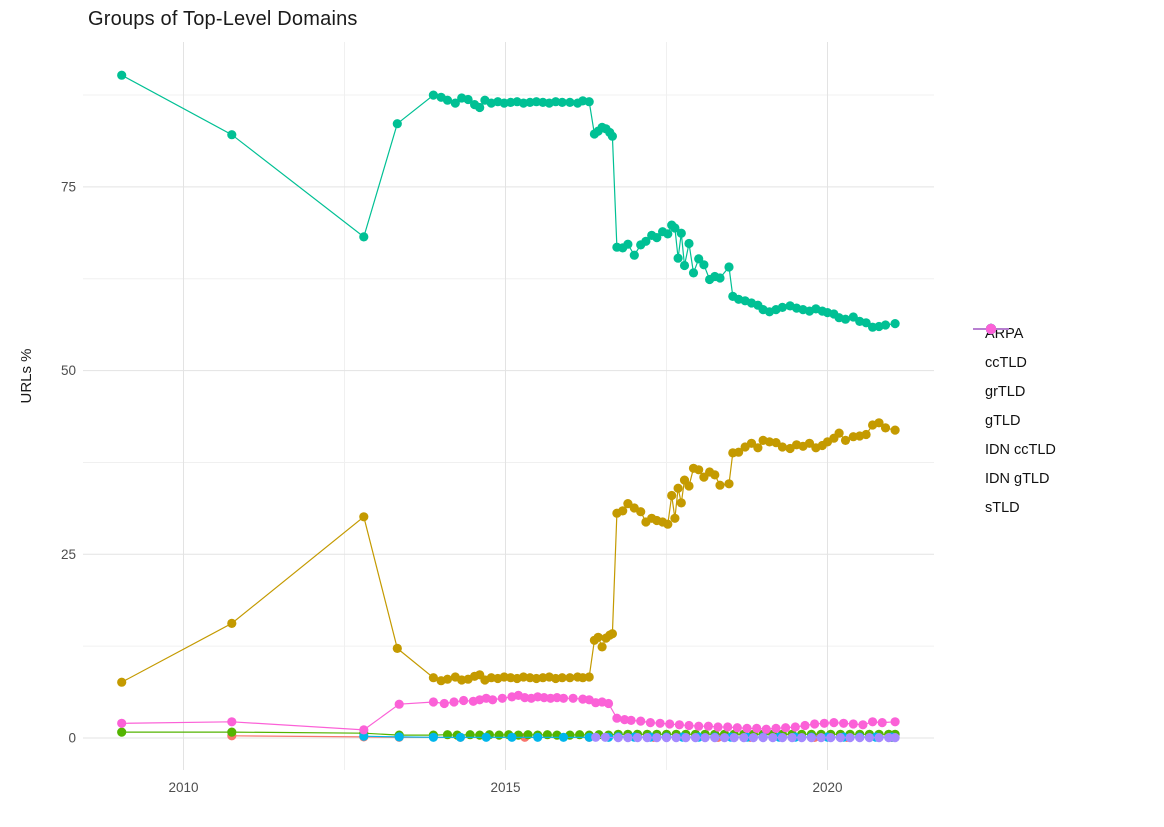  What do you see at coordinates (1005, 391) in the screenshot?
I see `legend-label: grTLD` at bounding box center [1005, 391].